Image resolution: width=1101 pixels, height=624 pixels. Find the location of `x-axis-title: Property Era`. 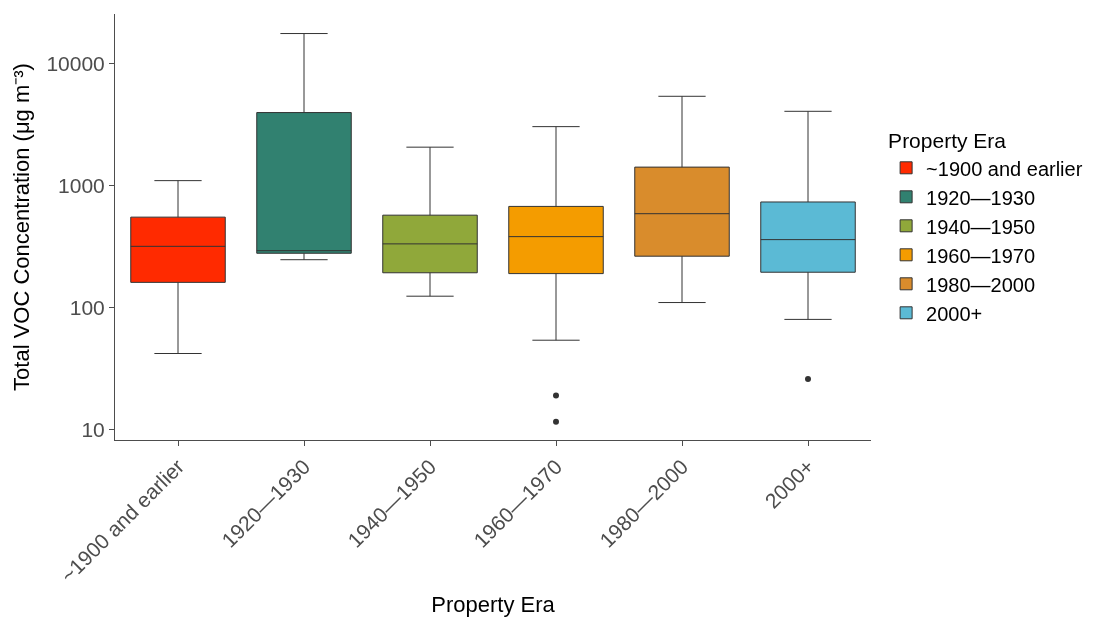

x-axis-title: Property Era is located at coordinates (493, 604).